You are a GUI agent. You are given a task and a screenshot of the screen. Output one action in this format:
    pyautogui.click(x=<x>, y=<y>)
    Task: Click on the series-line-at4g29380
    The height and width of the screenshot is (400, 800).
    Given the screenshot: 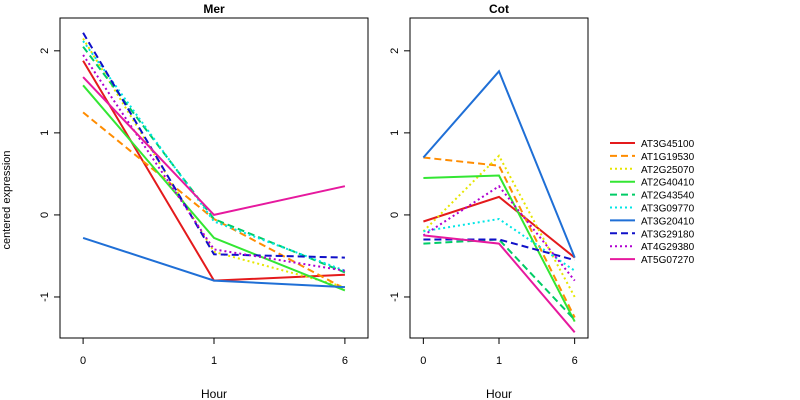 What is the action you would take?
    pyautogui.click(x=499, y=233)
    